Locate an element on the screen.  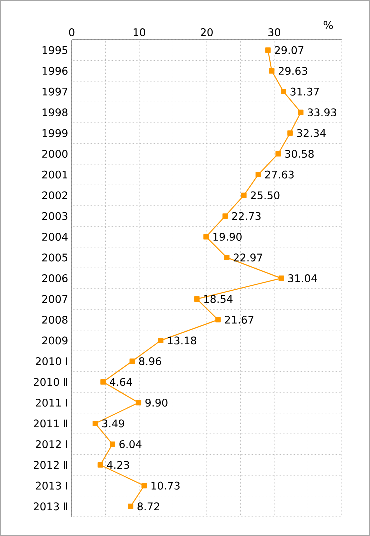
data-label: 31.04 is located at coordinates (303, 278).